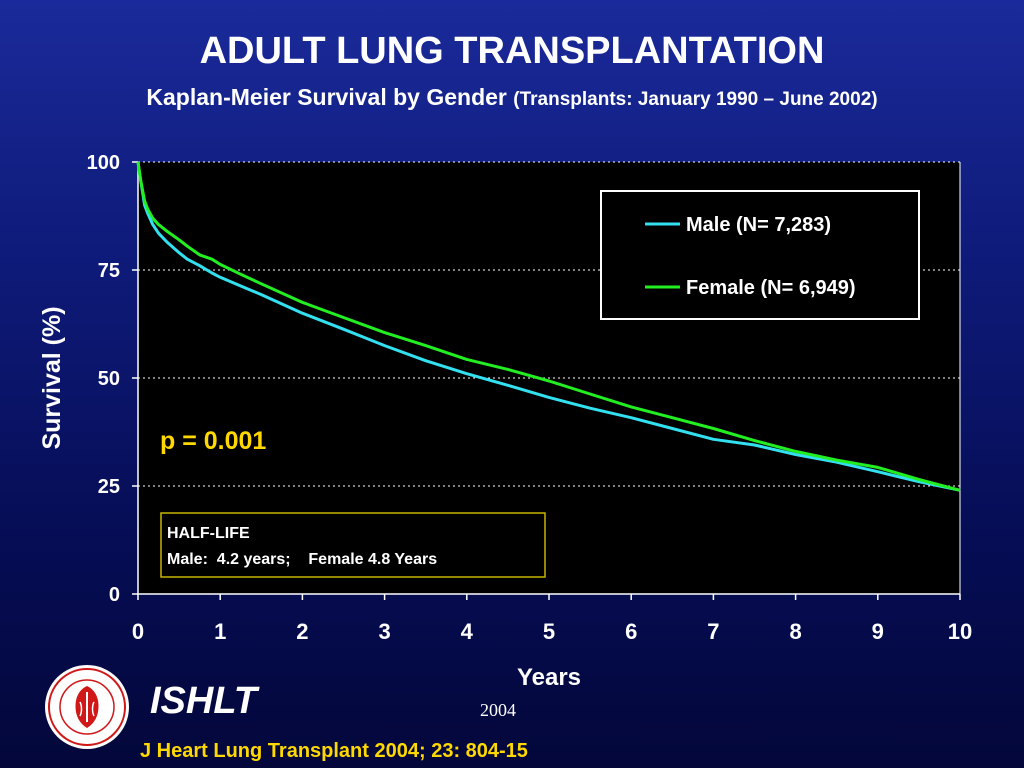 The height and width of the screenshot is (768, 1024). Describe the element at coordinates (498, 710) in the screenshot. I see `footer-year: 2004` at that location.